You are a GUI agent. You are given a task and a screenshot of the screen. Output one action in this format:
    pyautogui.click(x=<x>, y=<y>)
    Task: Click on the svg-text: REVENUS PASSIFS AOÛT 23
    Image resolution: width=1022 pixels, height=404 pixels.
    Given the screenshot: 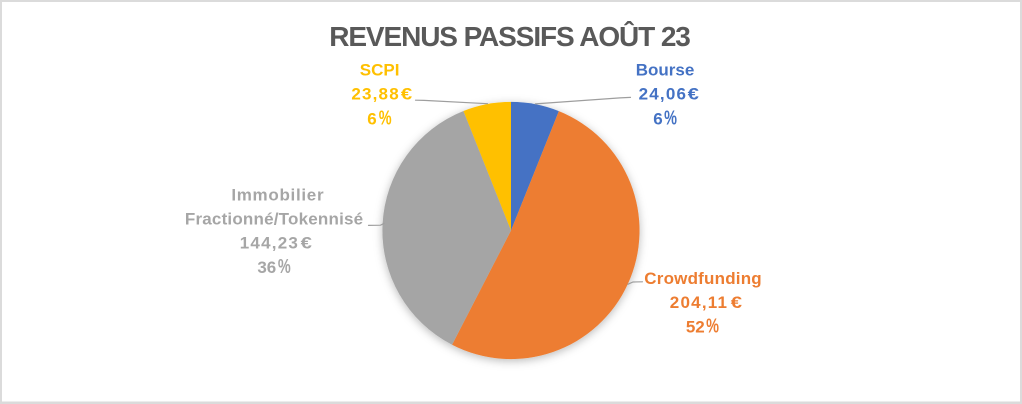 What is the action you would take?
    pyautogui.click(x=509, y=36)
    